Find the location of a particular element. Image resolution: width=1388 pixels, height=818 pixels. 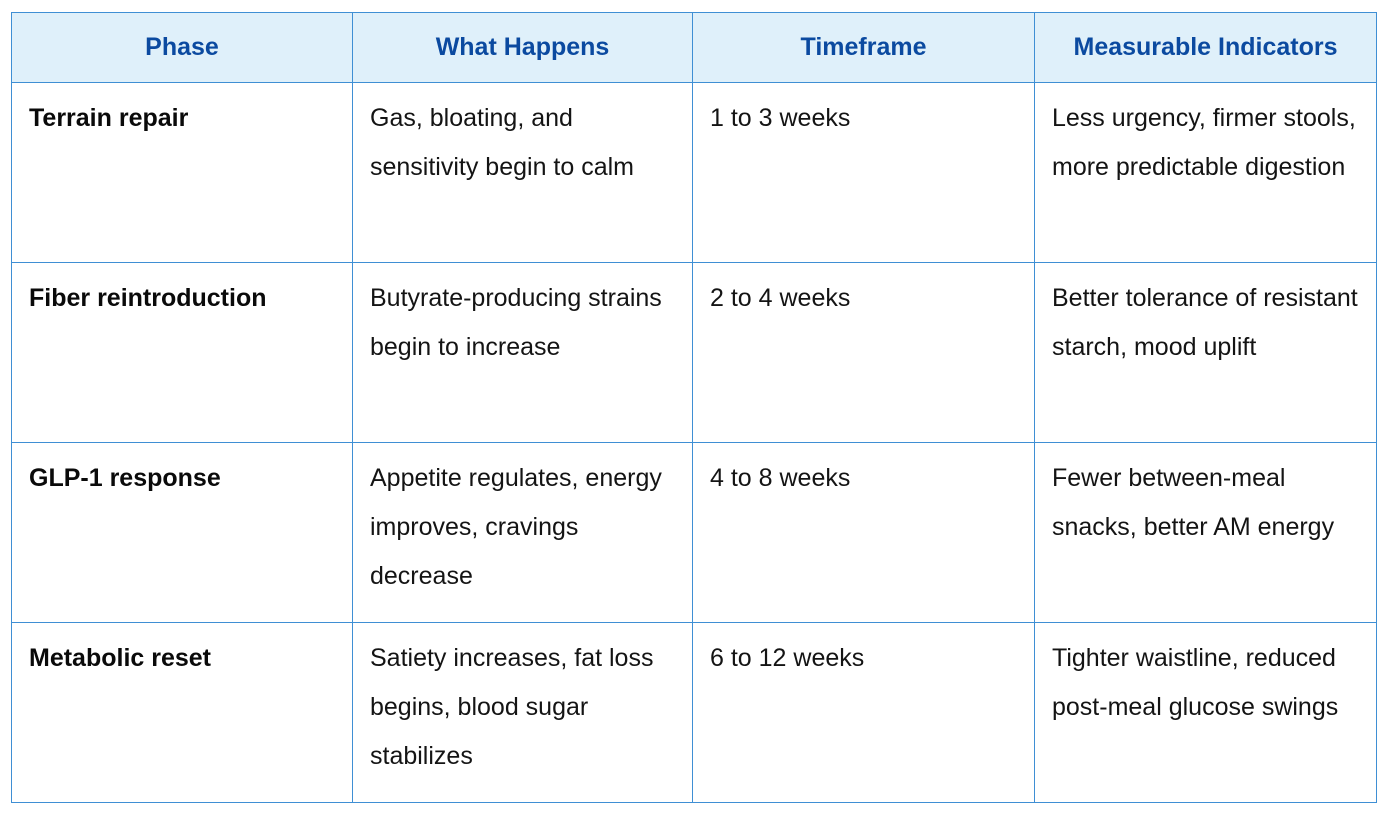

phase-cell: Terrain repair is located at coordinates (182, 172).